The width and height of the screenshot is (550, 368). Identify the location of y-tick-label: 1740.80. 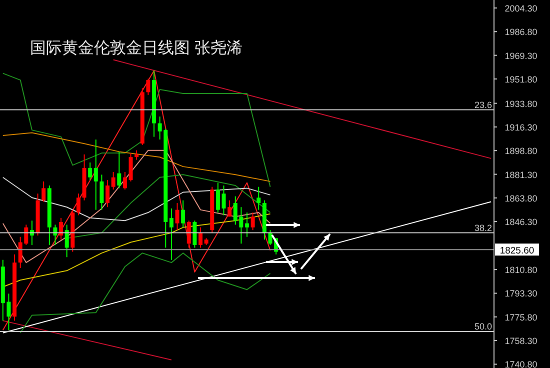
(521, 364).